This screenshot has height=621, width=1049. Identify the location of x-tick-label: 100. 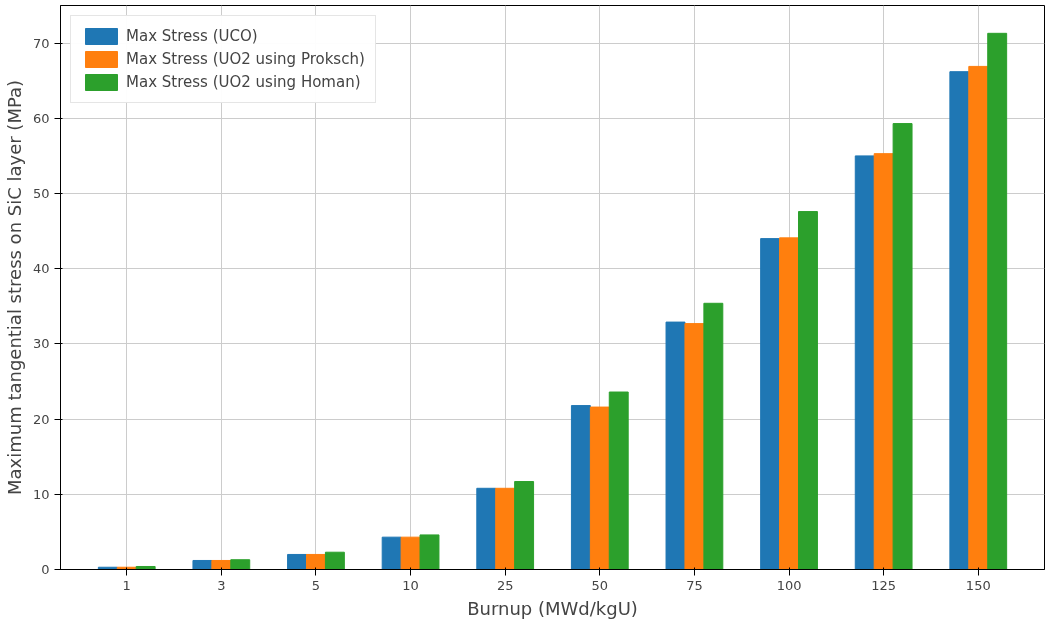
(789, 585).